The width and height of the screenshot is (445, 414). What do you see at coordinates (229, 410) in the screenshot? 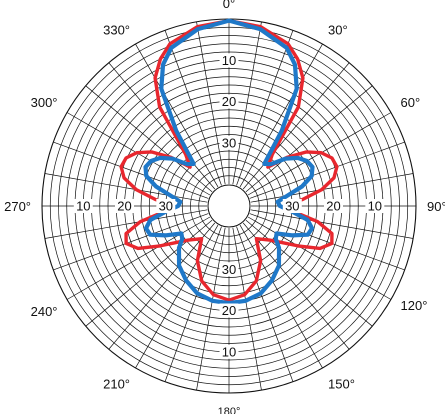
I see `angle-tick-label: 180°` at bounding box center [229, 410].